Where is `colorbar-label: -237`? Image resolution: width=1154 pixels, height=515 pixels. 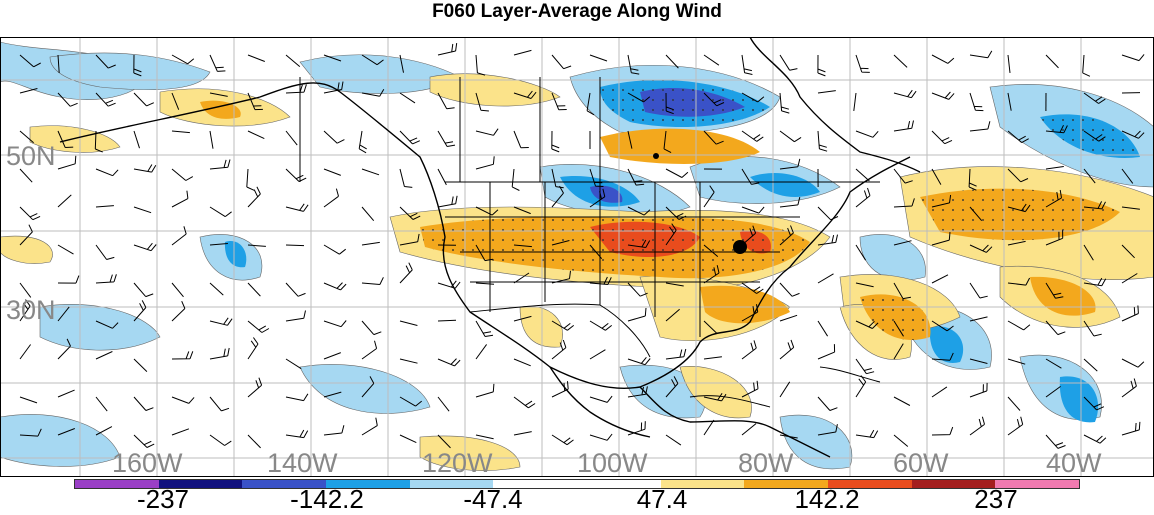
colorbar-label: -237 is located at coordinates (163, 499).